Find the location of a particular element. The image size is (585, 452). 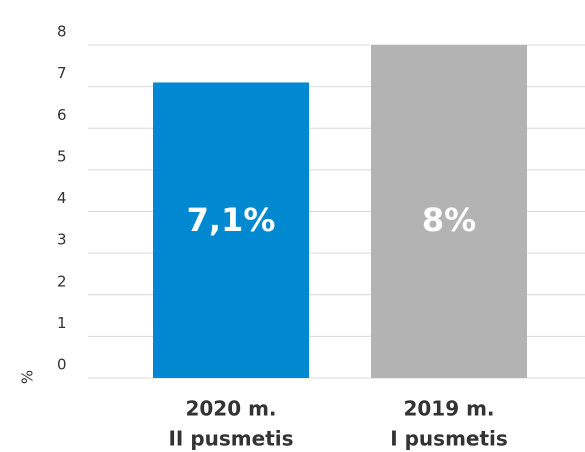

category-label: 2019 m. is located at coordinates (448, 409).